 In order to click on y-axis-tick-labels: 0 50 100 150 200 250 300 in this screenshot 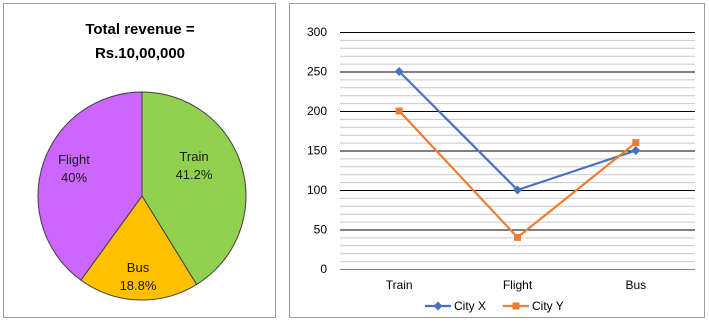, I will do `click(317, 150)`.